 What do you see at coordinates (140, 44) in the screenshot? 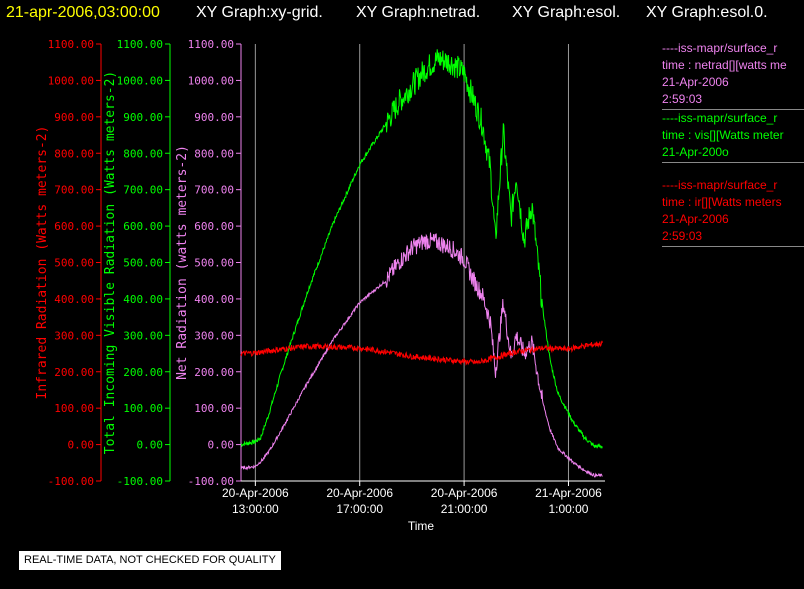
I see `y-tick-label-vis: 1100.00` at bounding box center [140, 44].